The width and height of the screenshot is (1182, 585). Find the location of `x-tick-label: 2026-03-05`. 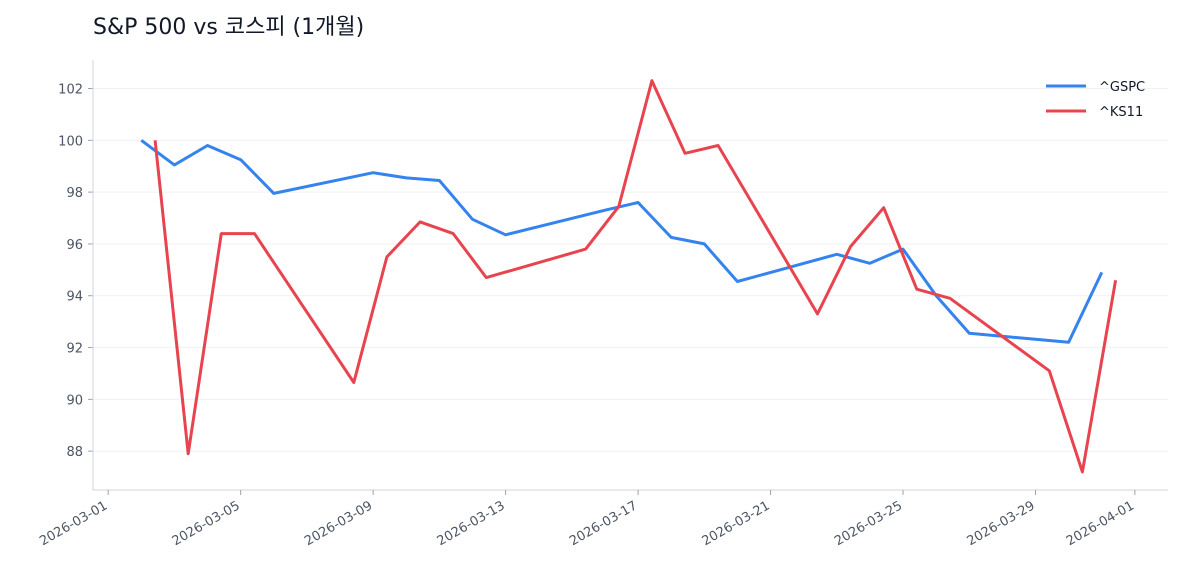

x-tick-label: 2026-03-05 is located at coordinates (206, 523).